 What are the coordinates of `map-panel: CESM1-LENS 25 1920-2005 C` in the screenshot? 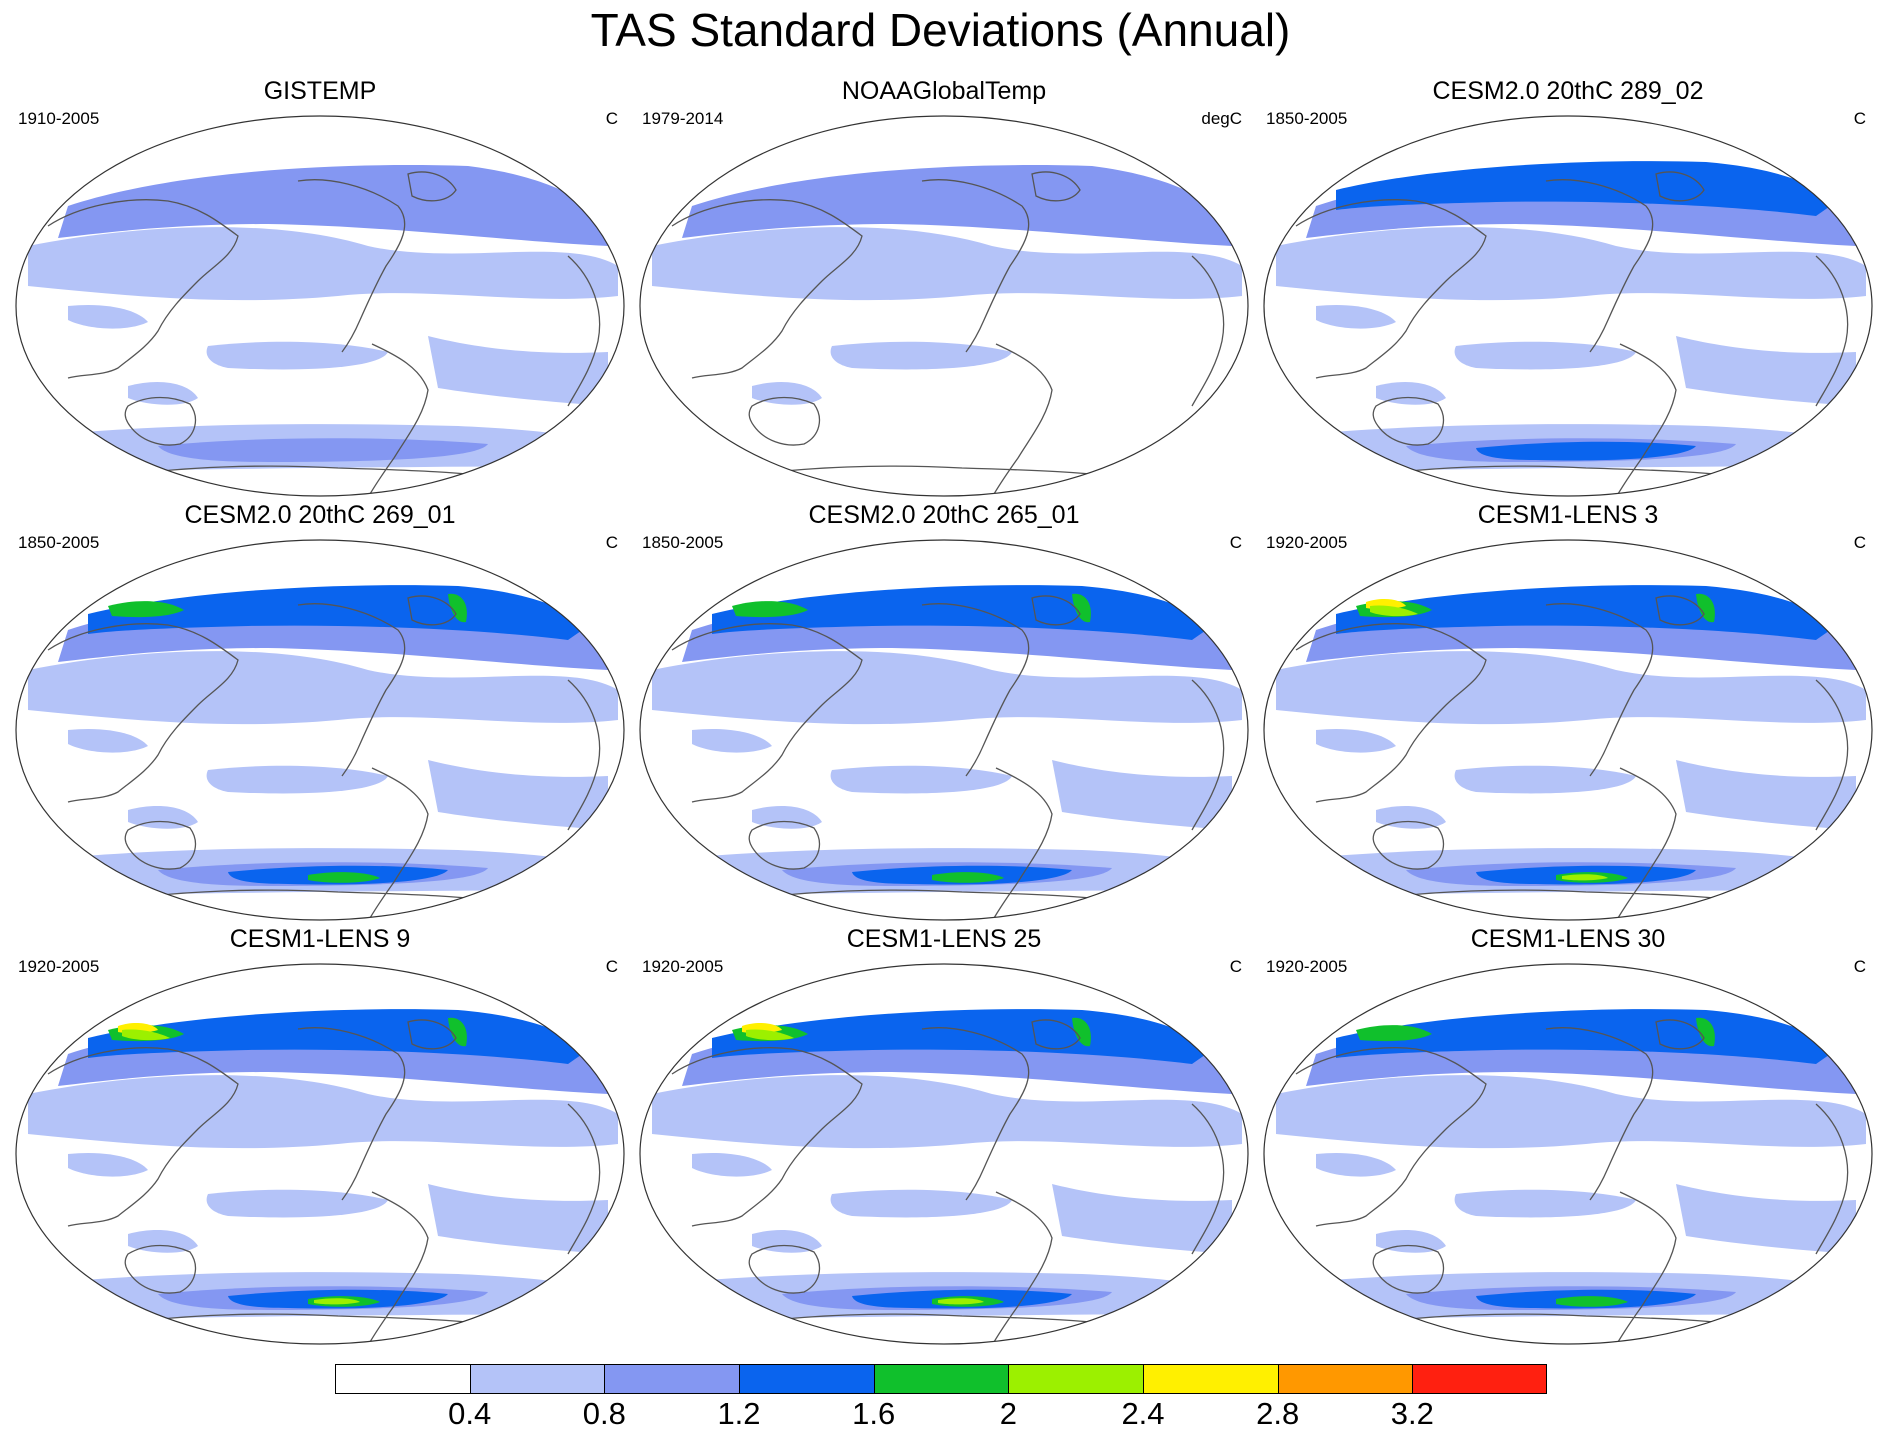 It's located at (944, 1139).